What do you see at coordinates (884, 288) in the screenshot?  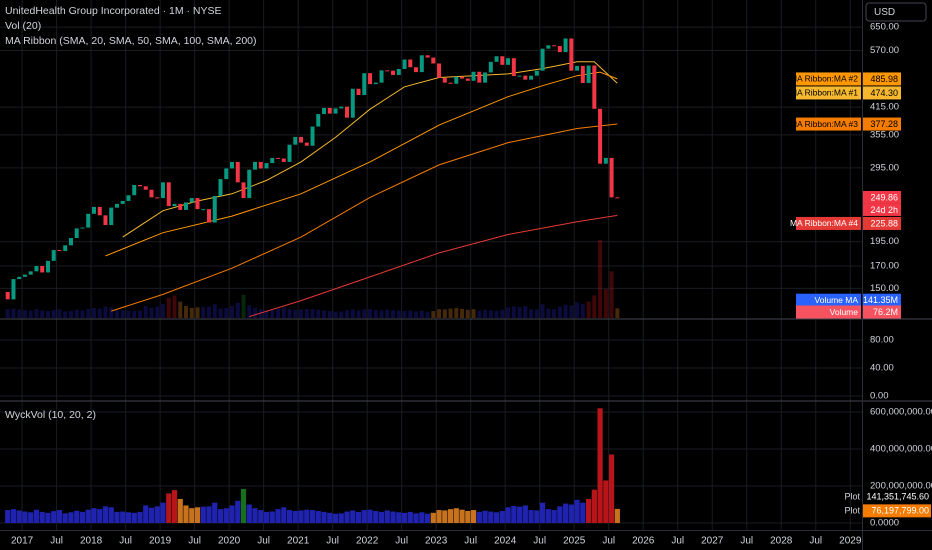 I see `y-tick-label: 150.00` at bounding box center [884, 288].